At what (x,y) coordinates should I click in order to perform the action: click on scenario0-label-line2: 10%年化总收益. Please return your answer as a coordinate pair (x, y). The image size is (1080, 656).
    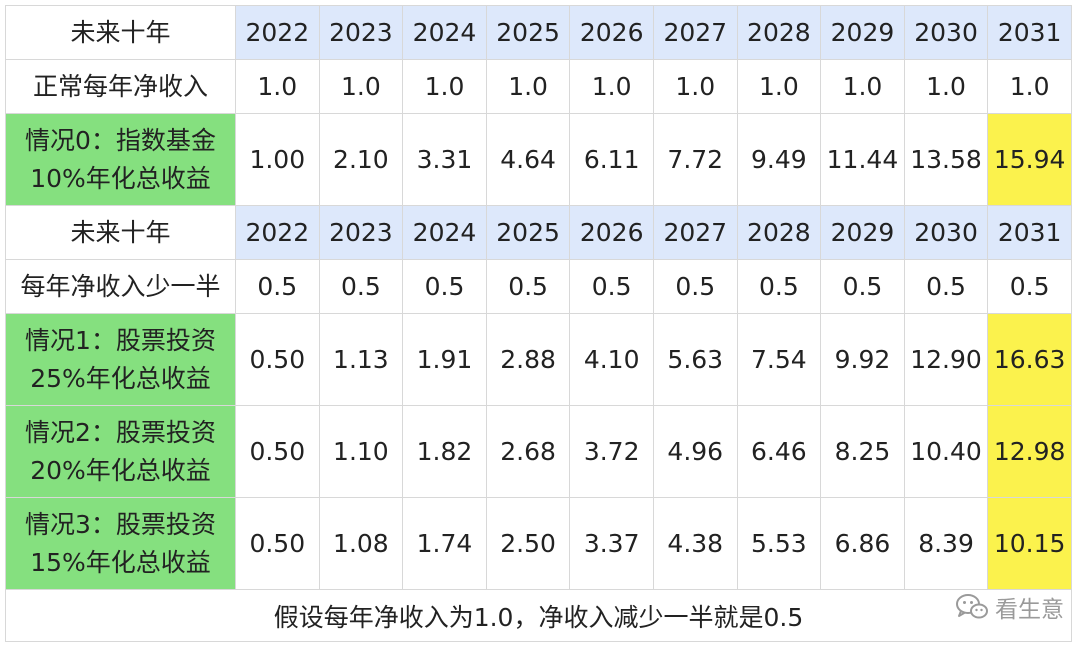
    Looking at the image, I should click on (120, 178).